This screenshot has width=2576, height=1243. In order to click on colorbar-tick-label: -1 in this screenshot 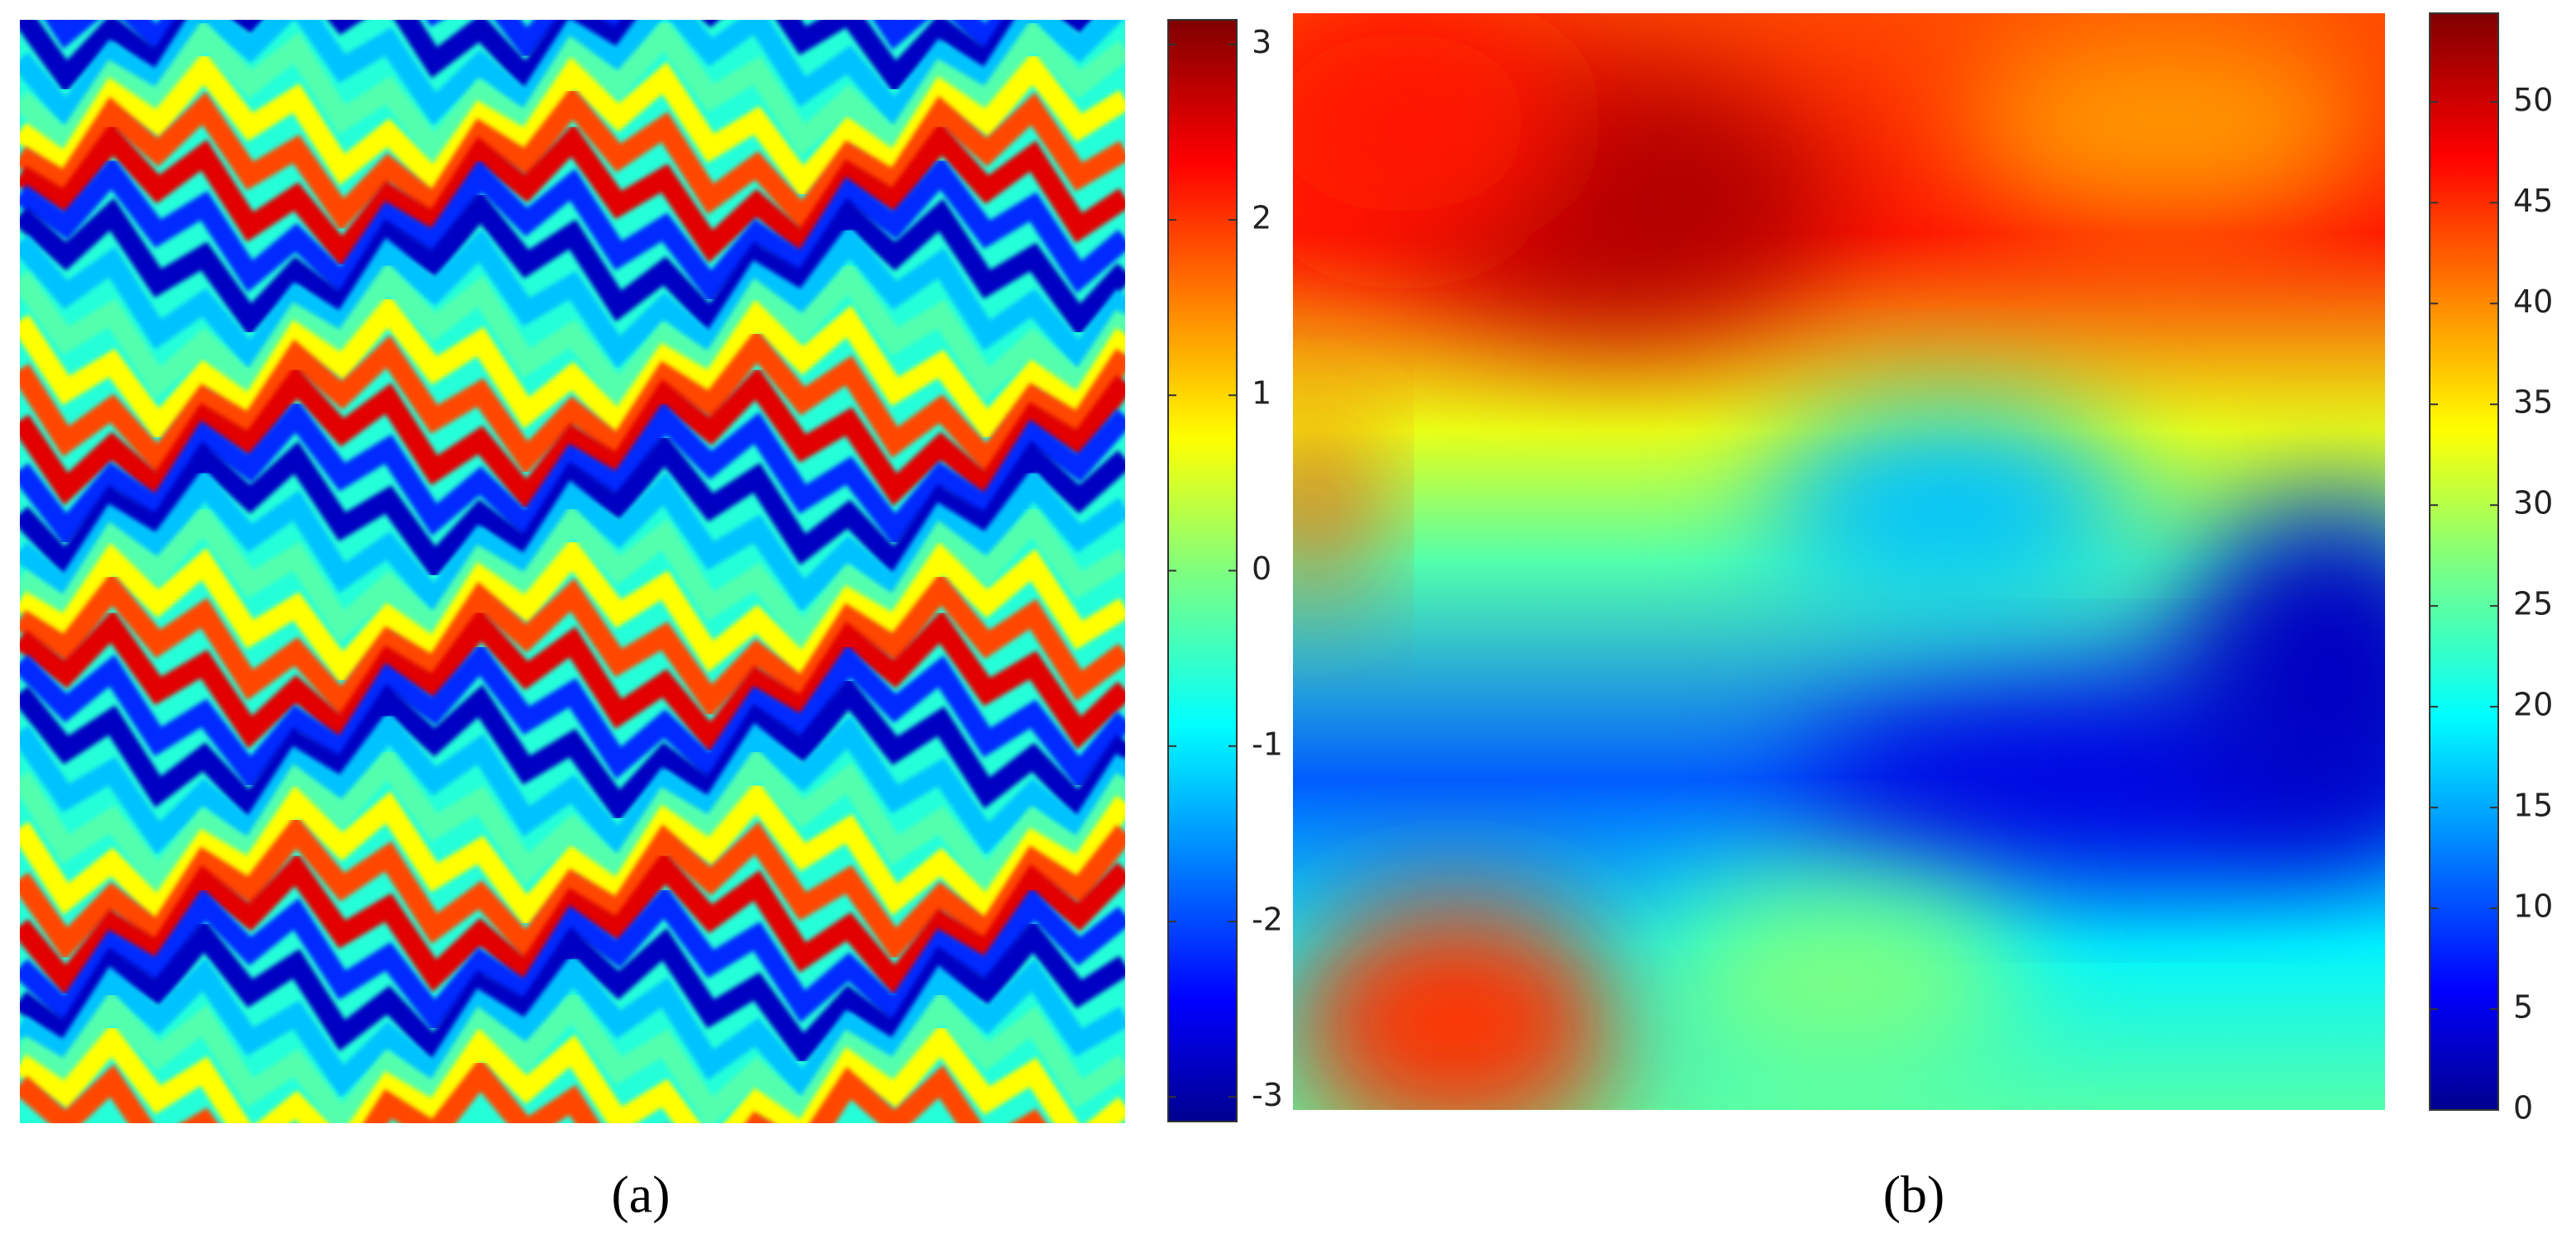, I will do `click(1267, 744)`.